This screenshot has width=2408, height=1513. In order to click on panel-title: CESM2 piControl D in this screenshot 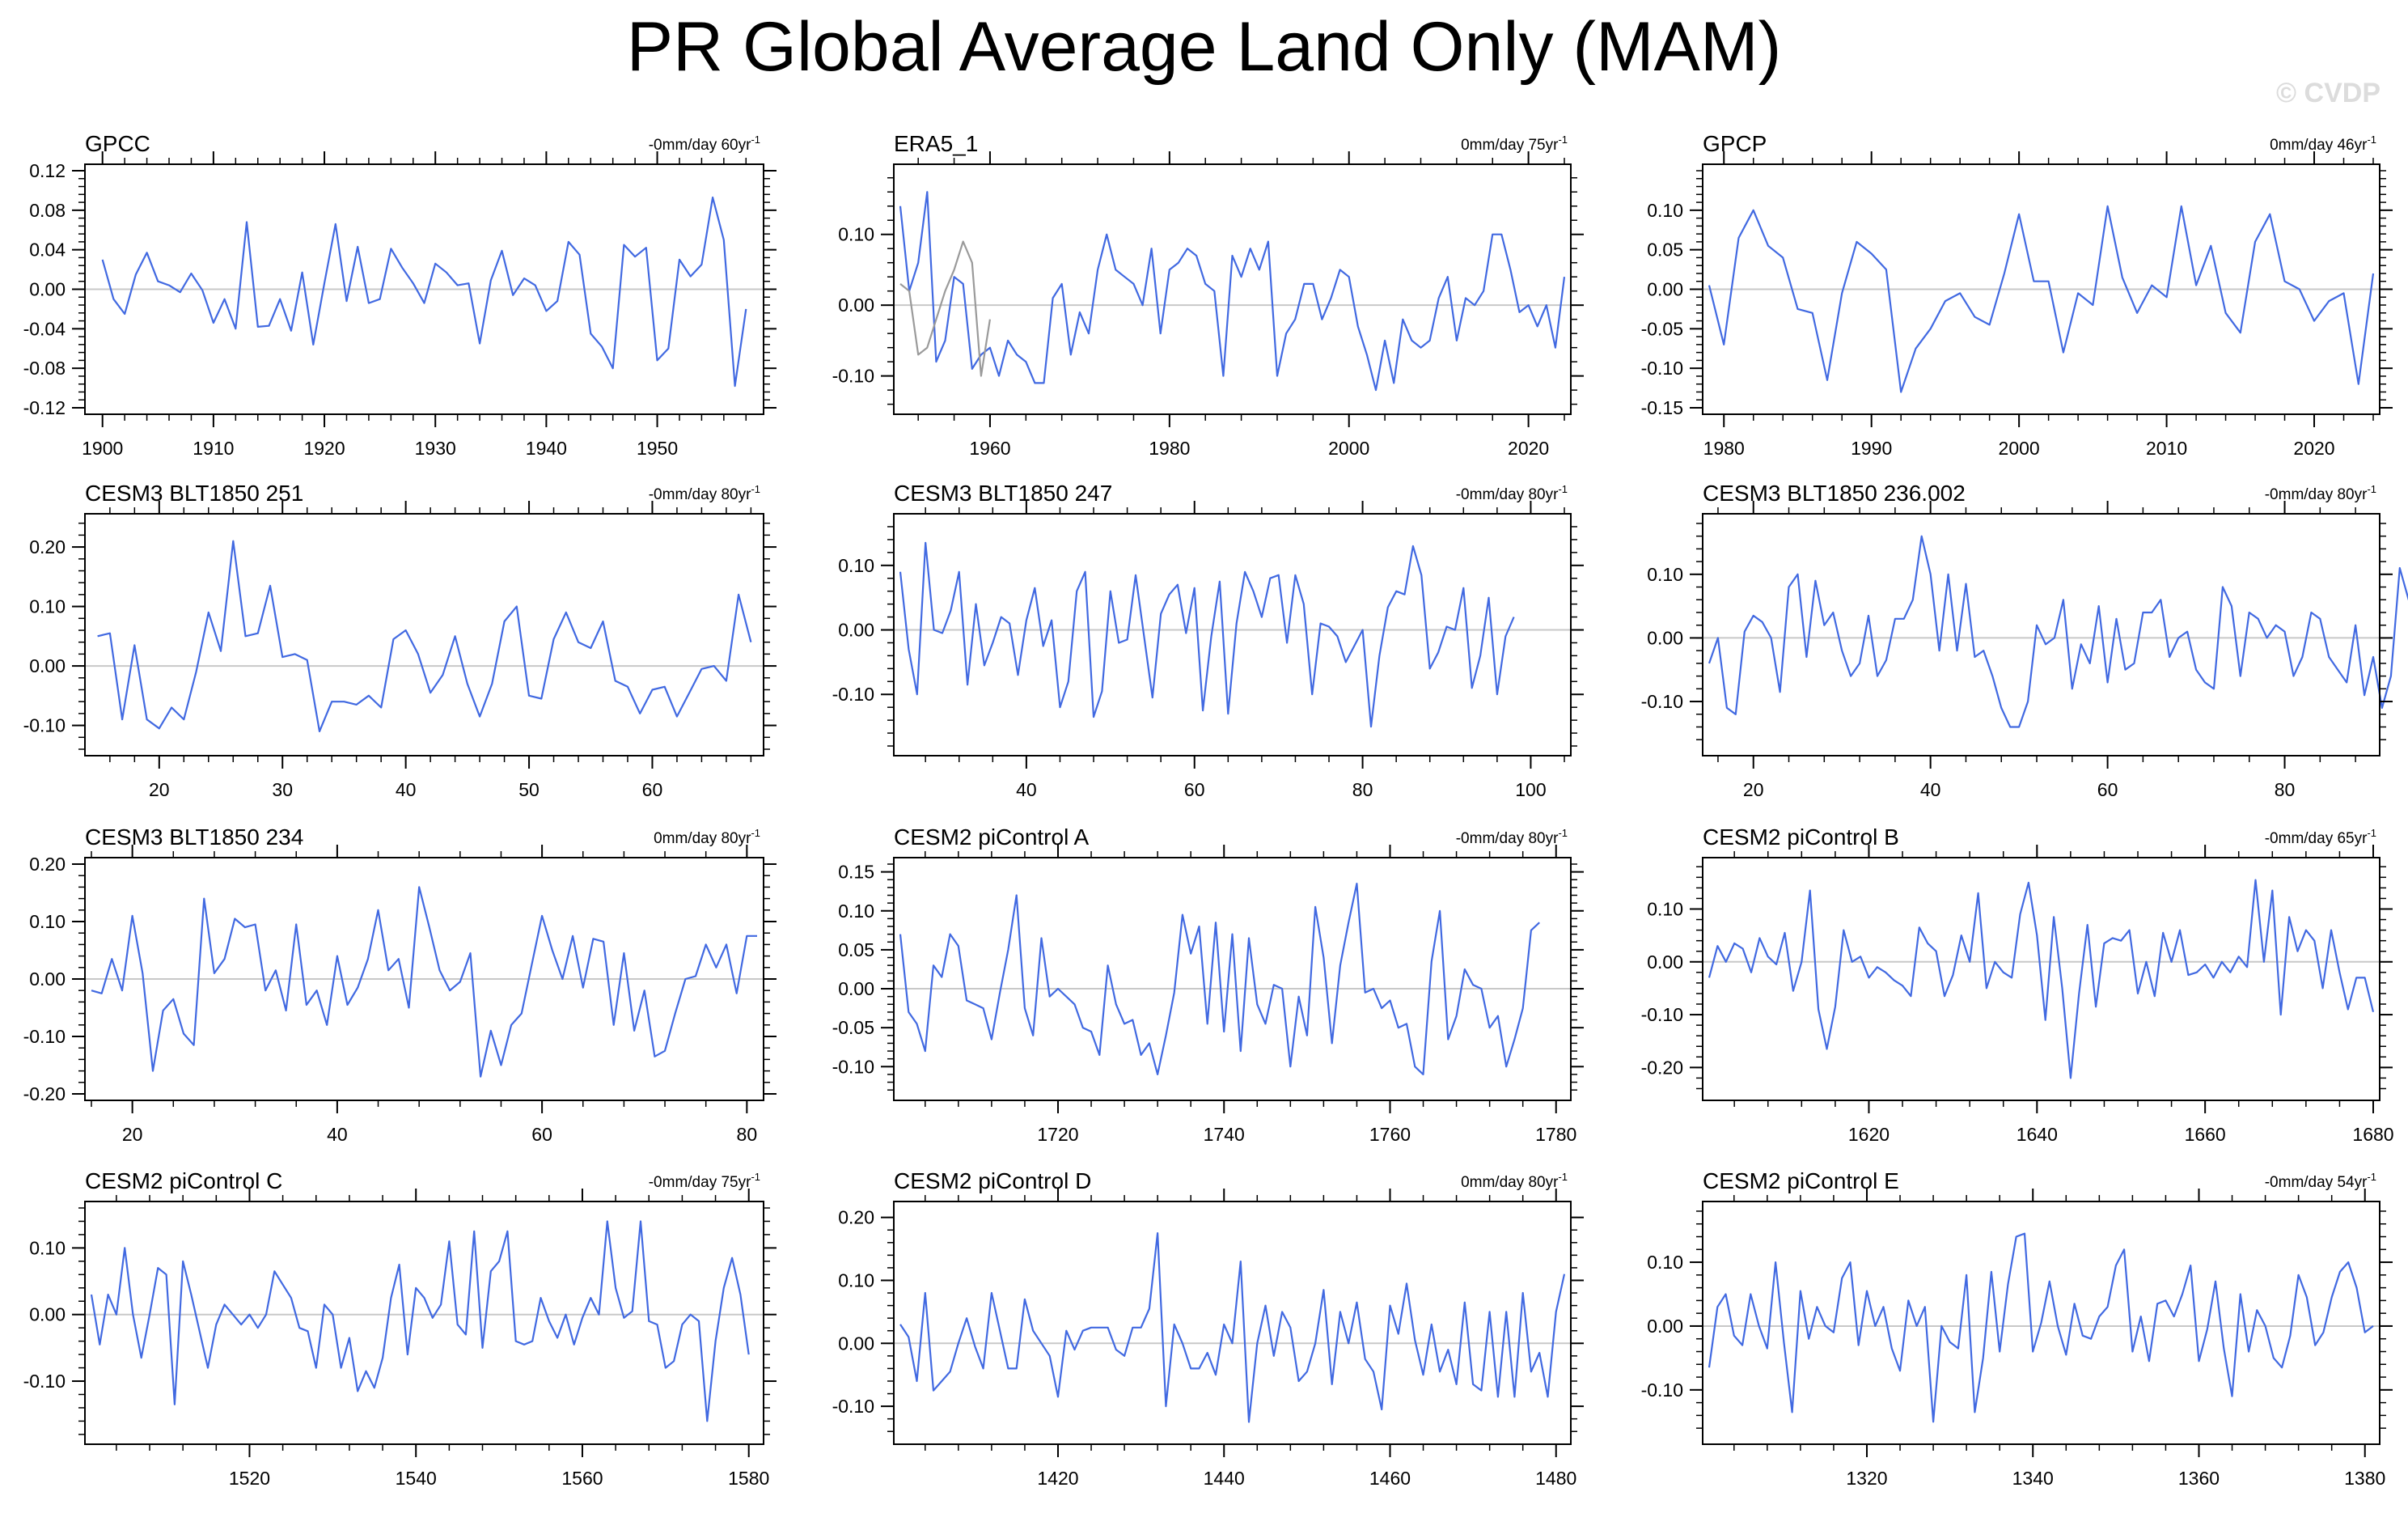, I will do `click(992, 1180)`.